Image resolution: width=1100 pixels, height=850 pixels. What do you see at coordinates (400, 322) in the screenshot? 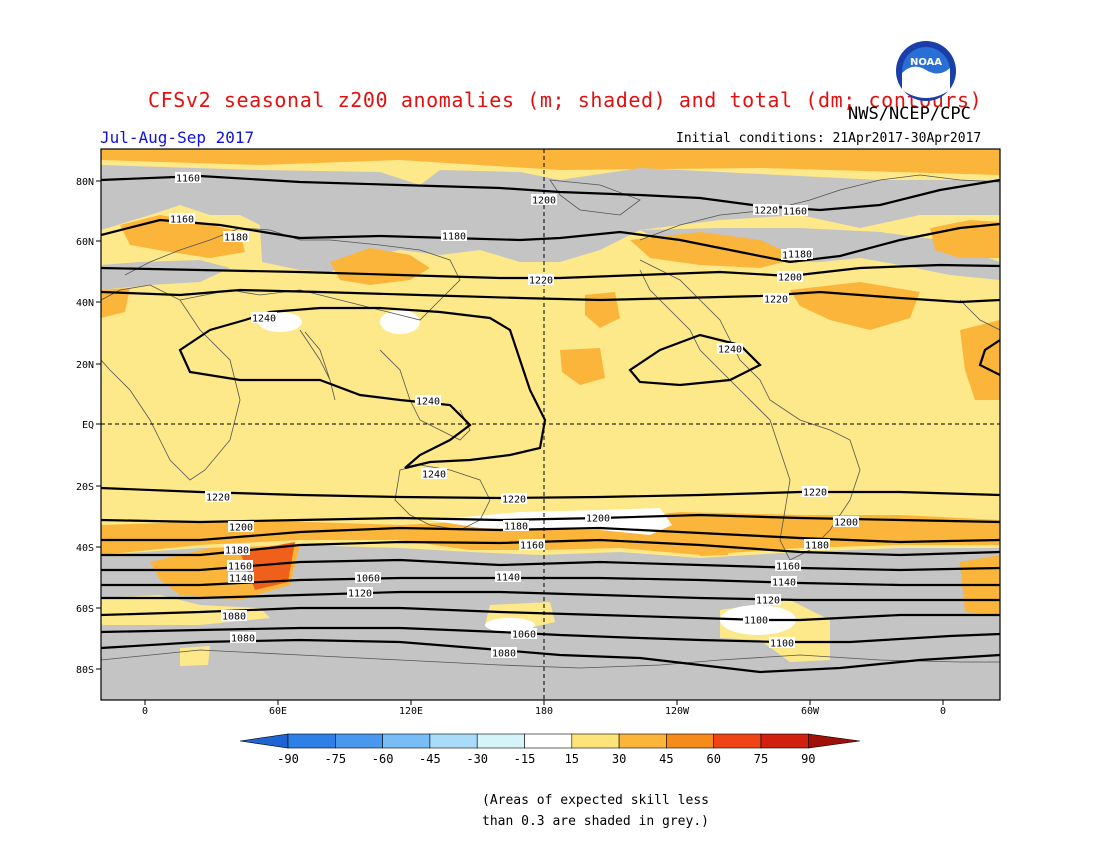
I see `anomaly-white-spot` at bounding box center [400, 322].